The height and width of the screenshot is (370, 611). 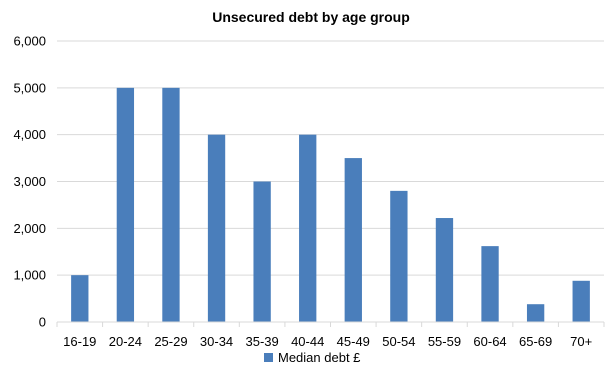 I want to click on legend-label: Median debt £, so click(x=319, y=357).